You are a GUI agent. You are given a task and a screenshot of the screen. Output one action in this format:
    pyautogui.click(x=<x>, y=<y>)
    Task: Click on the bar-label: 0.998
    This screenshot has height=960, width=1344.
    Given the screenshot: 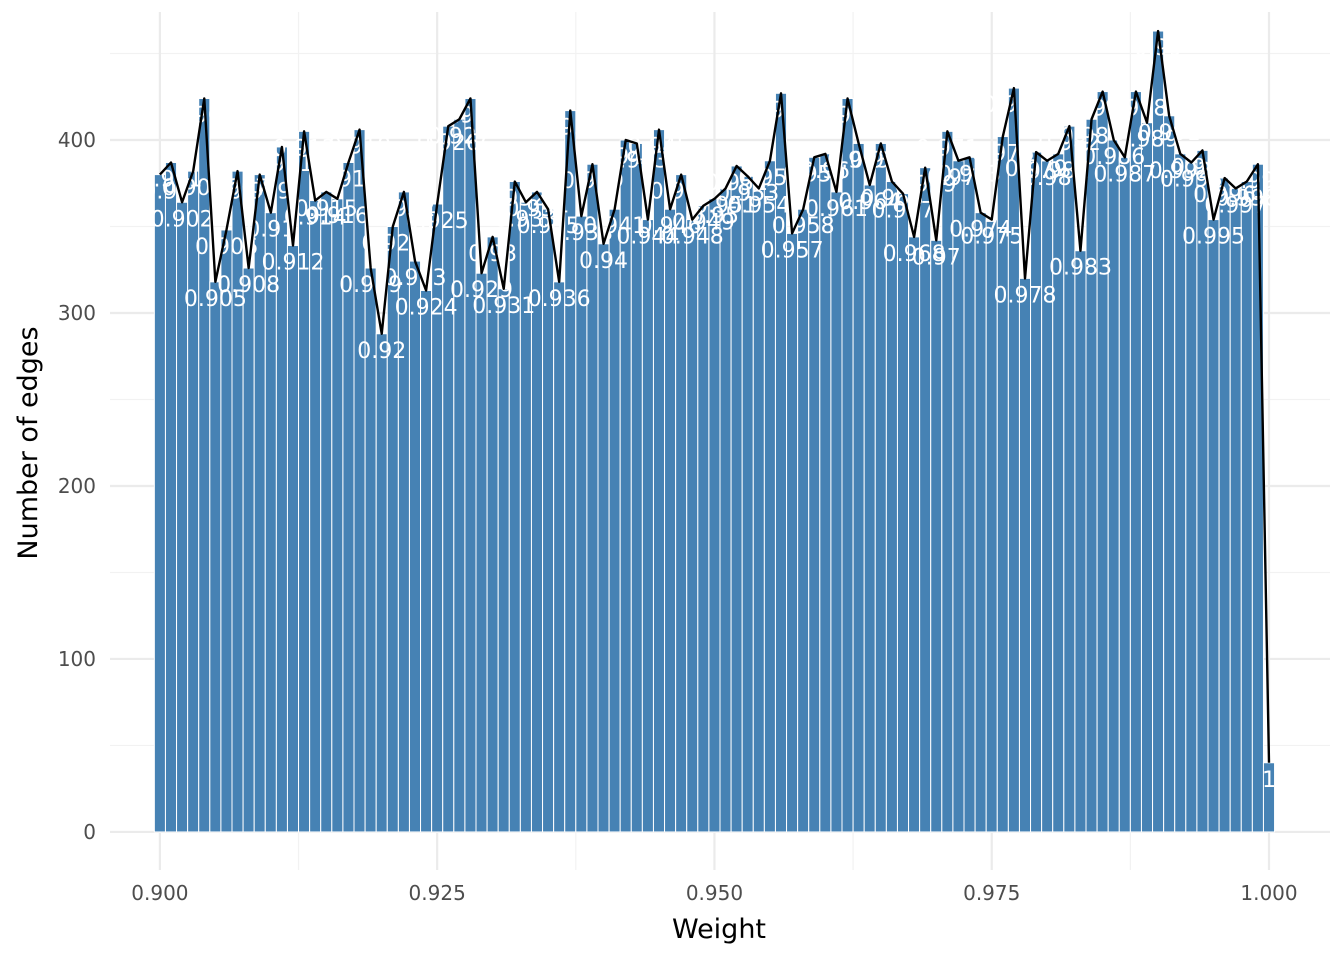 What is the action you would take?
    pyautogui.click(x=1246, y=199)
    